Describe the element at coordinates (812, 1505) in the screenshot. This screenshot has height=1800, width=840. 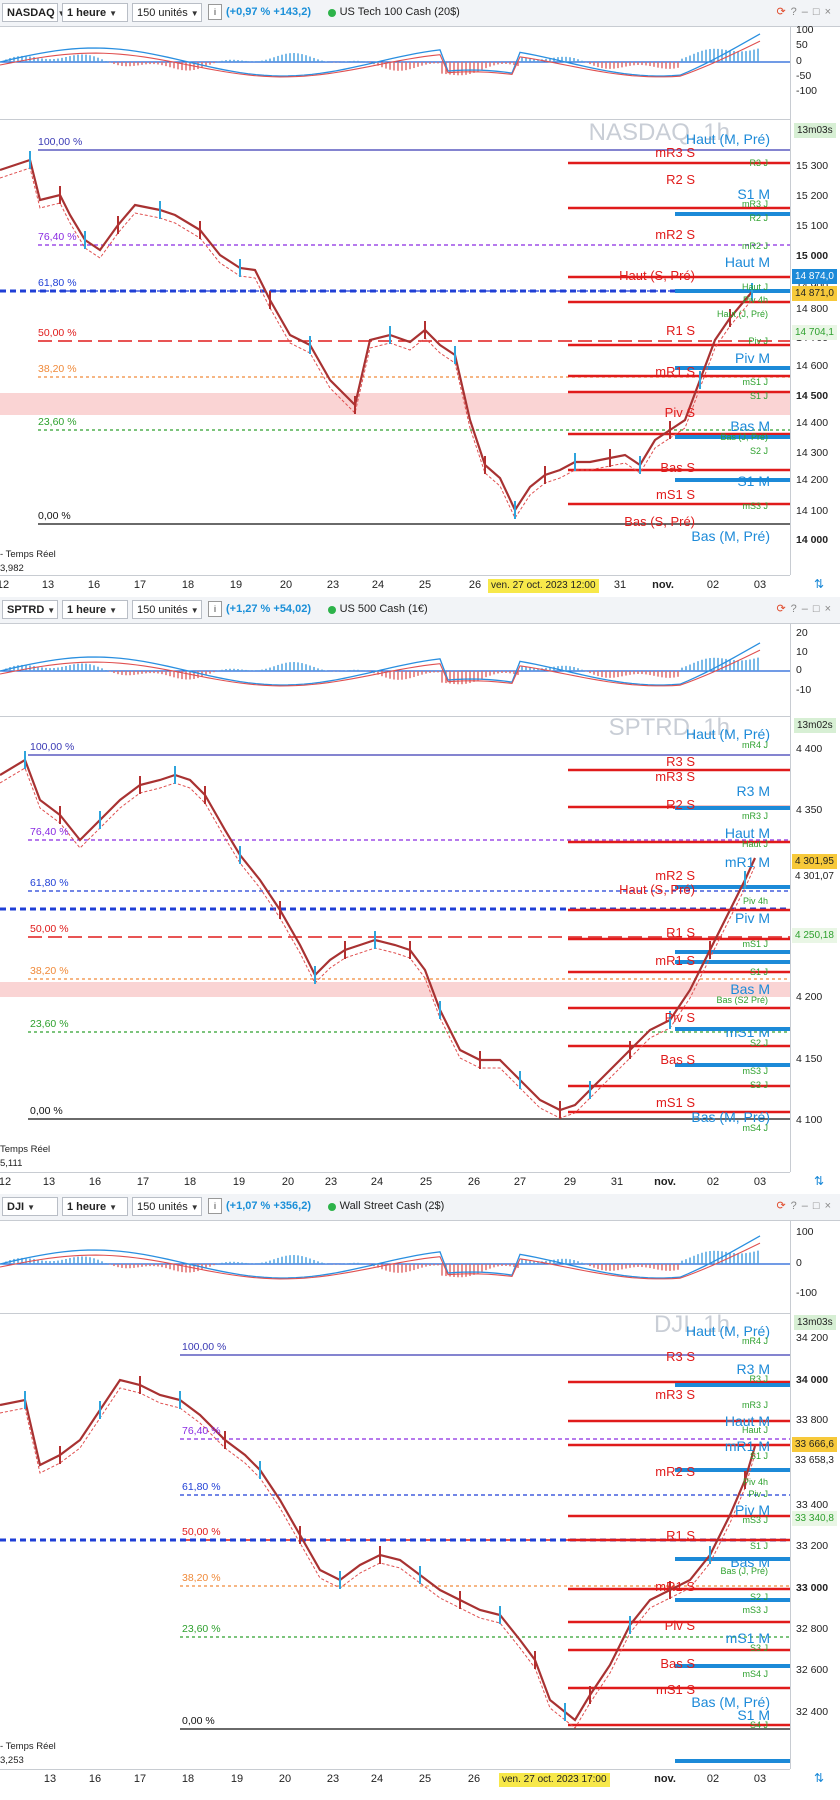
I see `price-tick: 33 400` at that location.